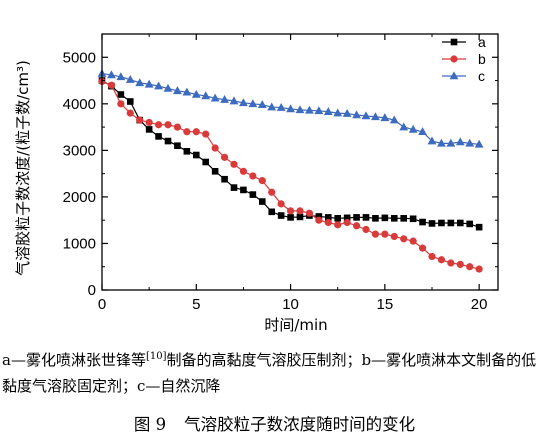  I want to click on figure-note-part1: a—雾化喷淋张世锋等, so click(74, 360).